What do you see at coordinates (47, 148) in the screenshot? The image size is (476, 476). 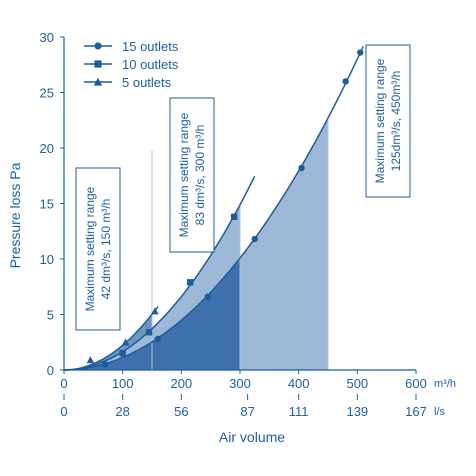 I see `y-tick-label: 20` at bounding box center [47, 148].